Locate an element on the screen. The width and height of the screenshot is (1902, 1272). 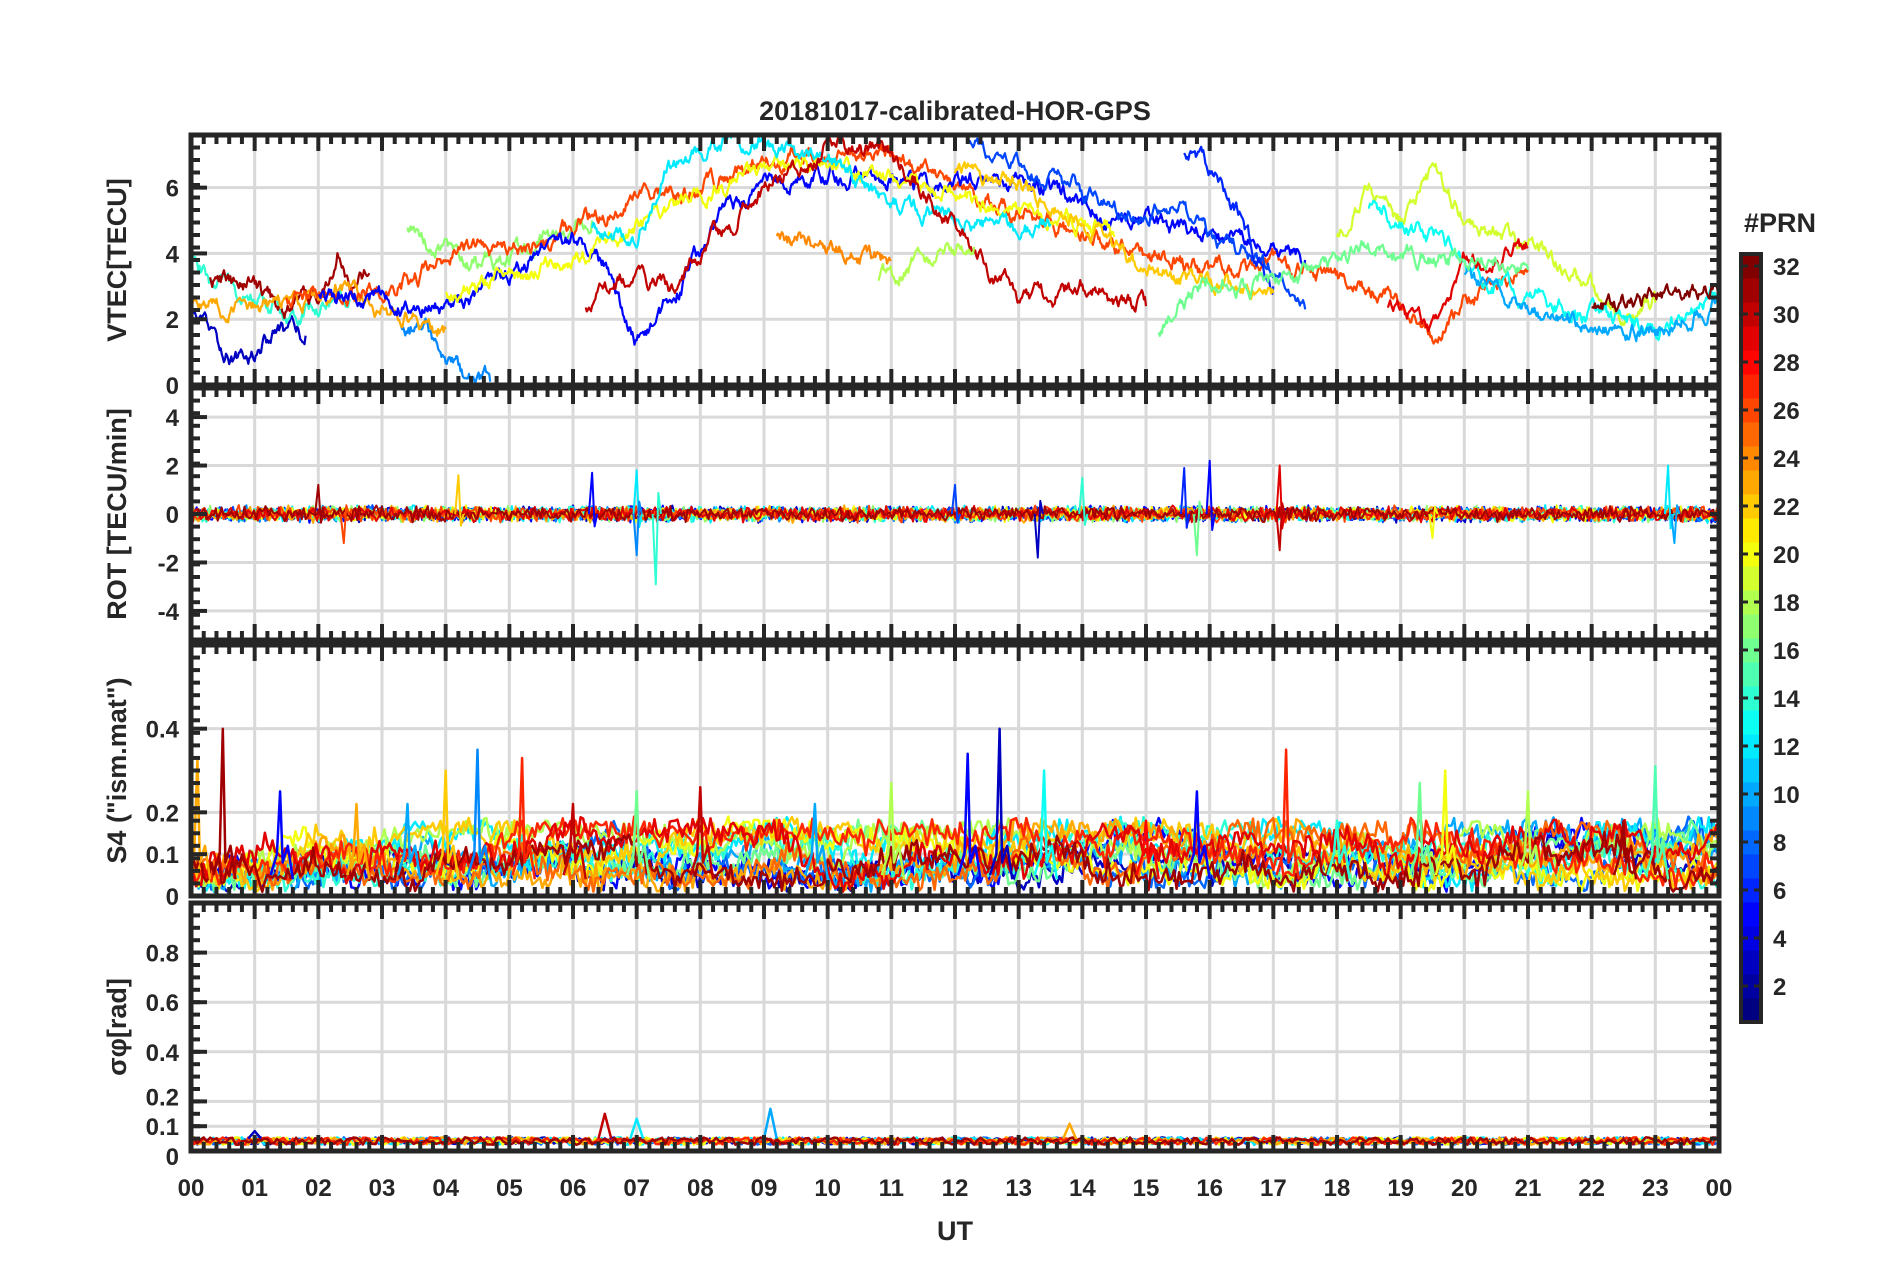
x-tick-label: 19 is located at coordinates (1400, 1188).